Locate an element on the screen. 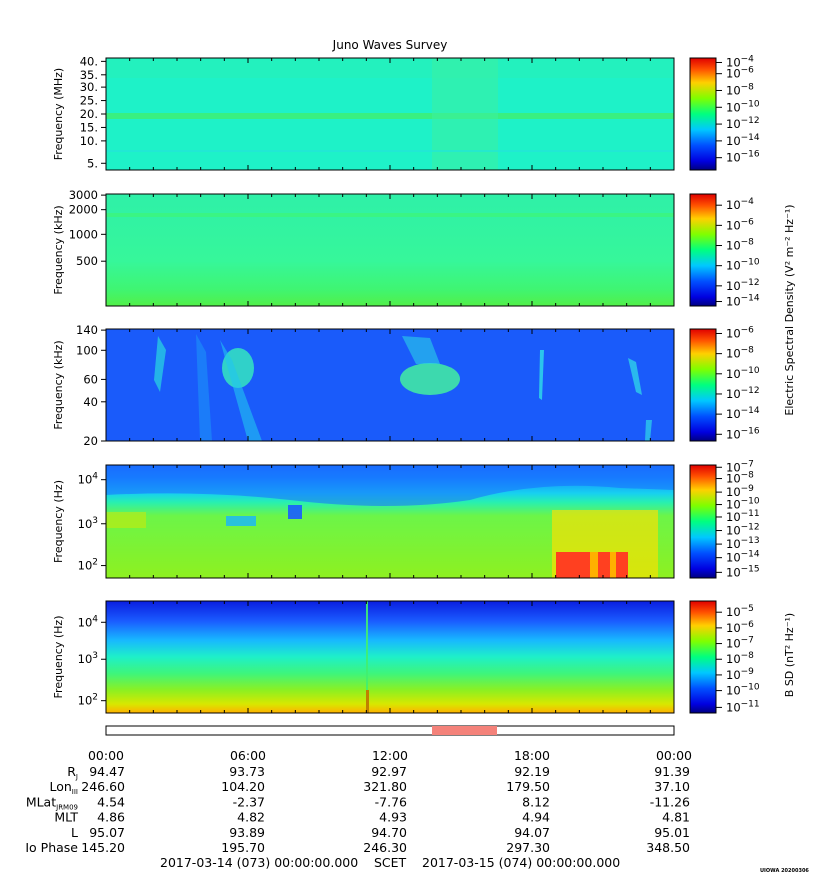 Image resolution: width=815 pixels, height=880 pixels. y-axis-label: Frequency (MHz) is located at coordinates (58, 114).